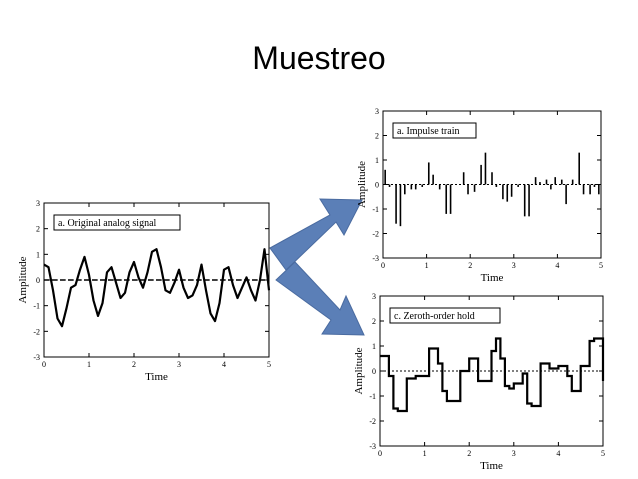 The width and height of the screenshot is (638, 479). I want to click on arrows, so click(317, 267).